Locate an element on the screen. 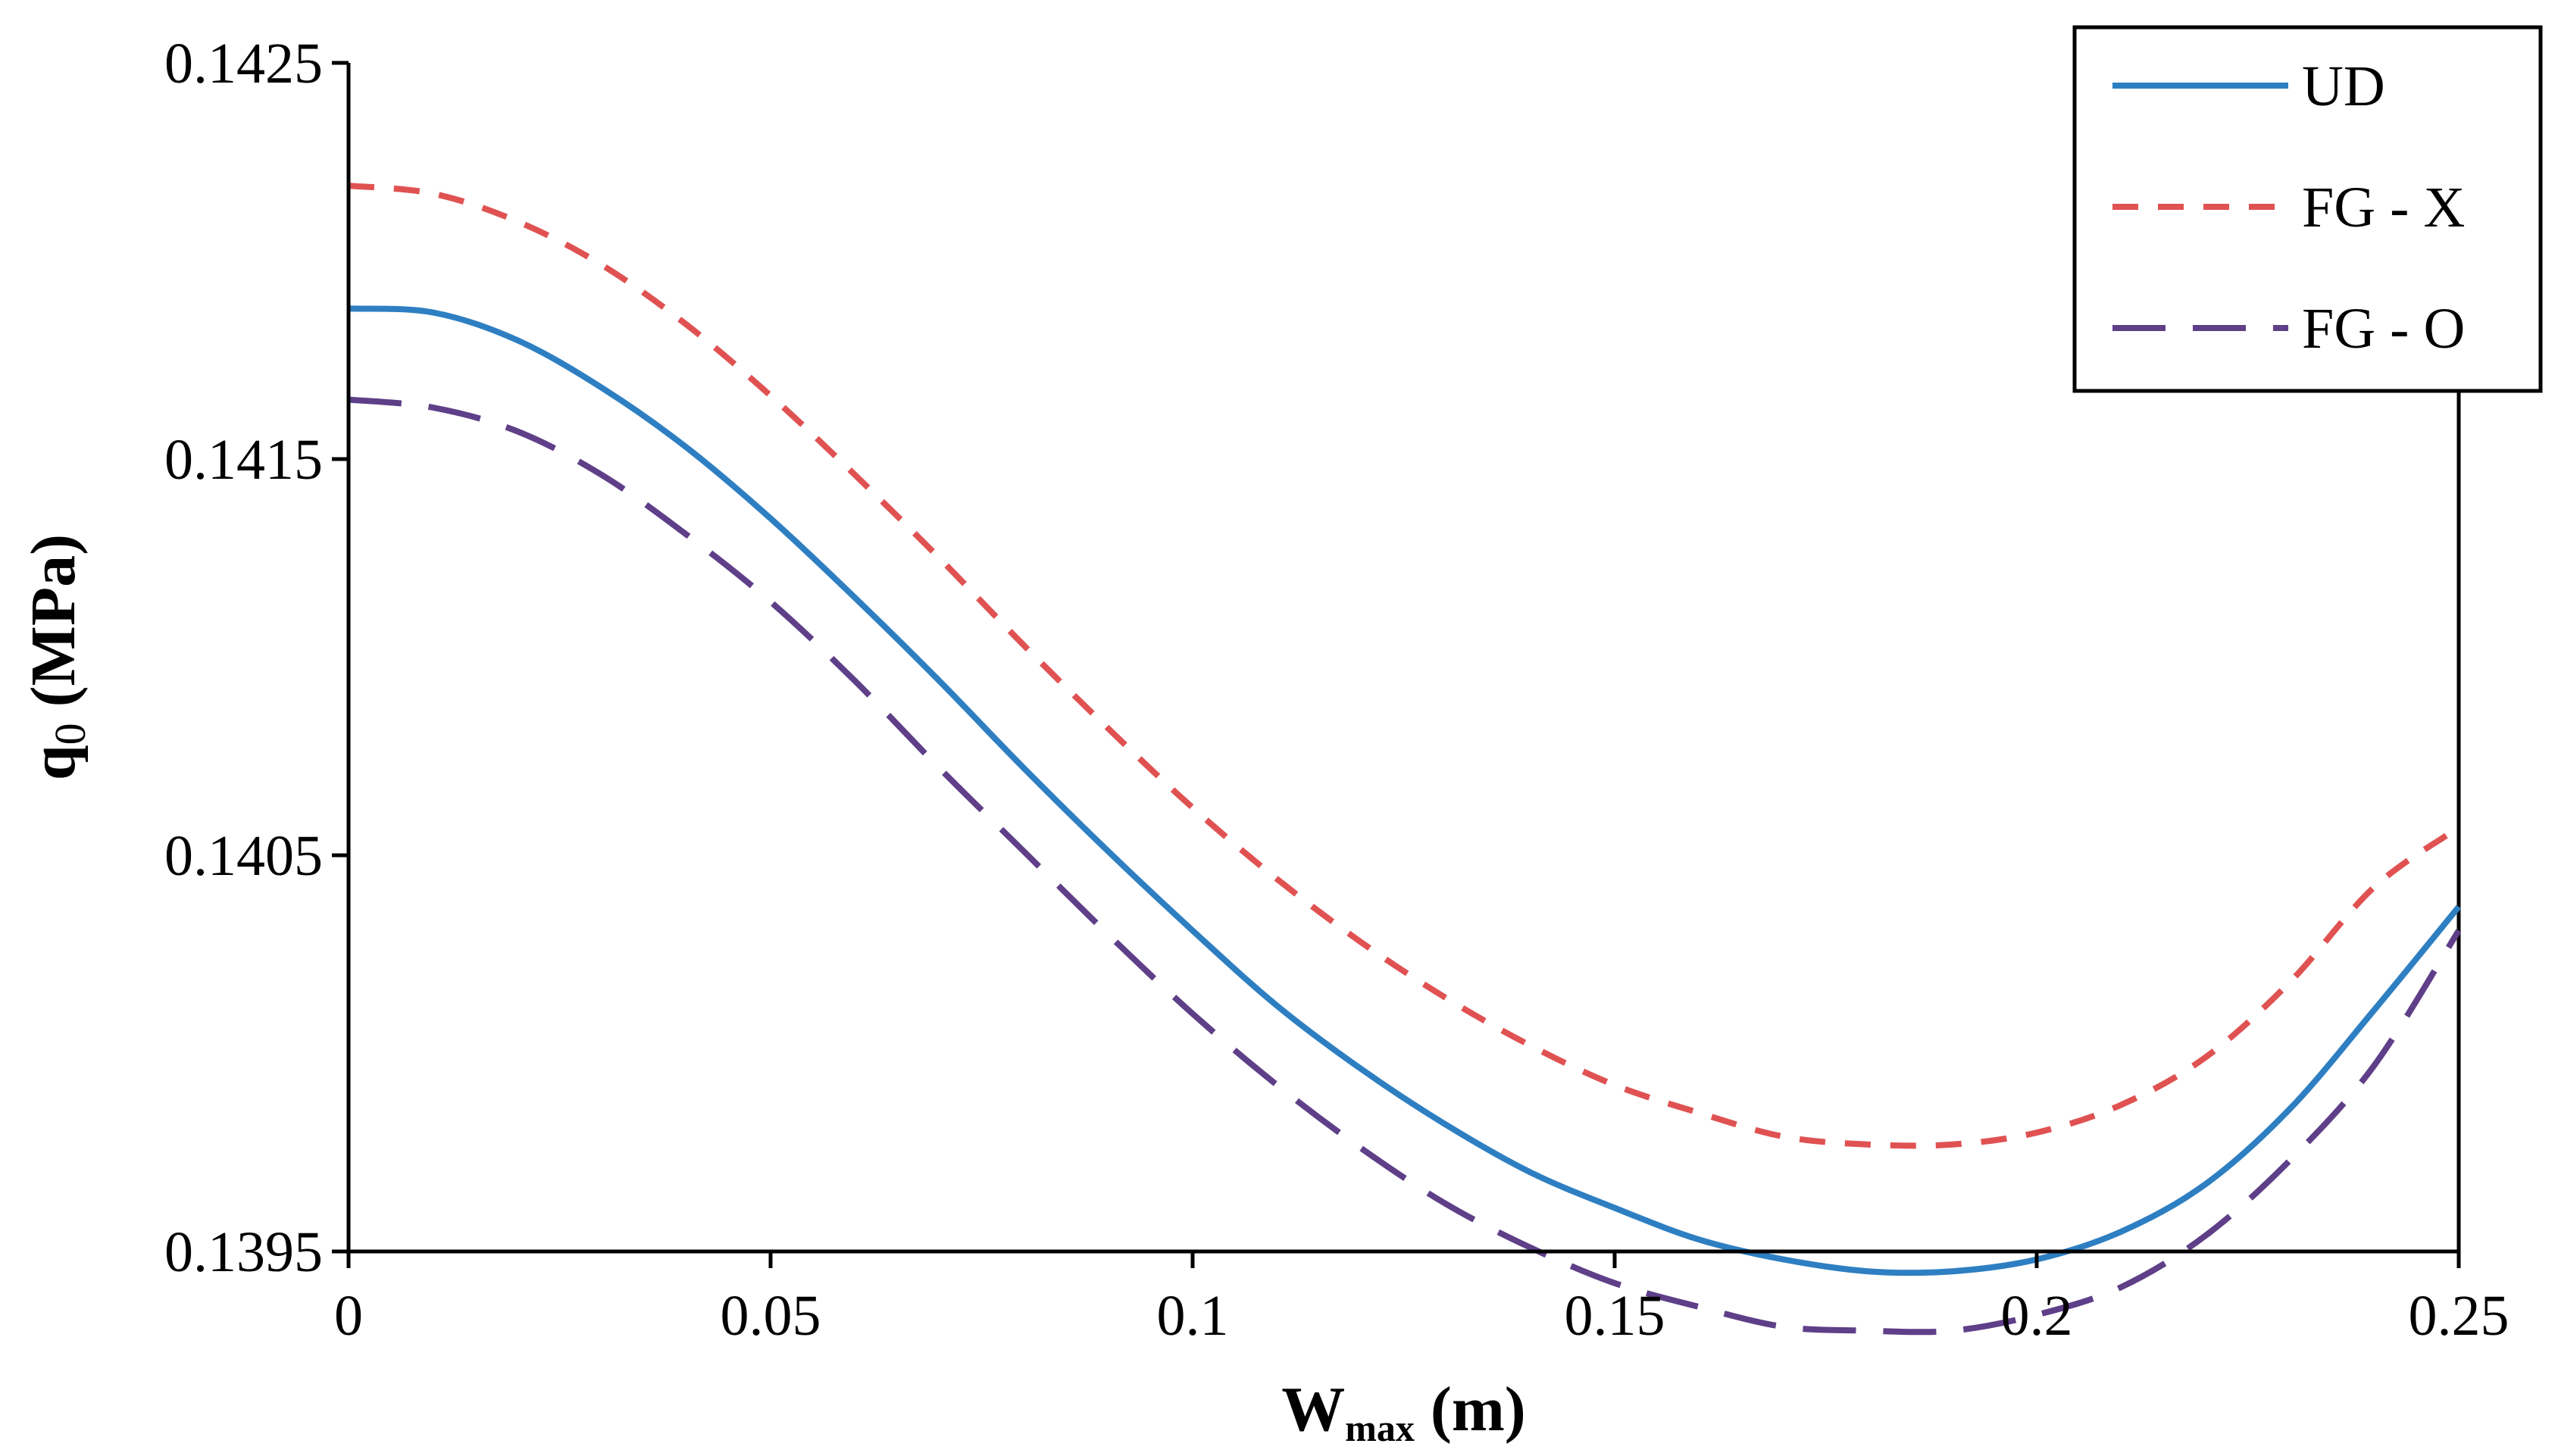  y-tick-label: 0.1395 is located at coordinates (243, 1252).